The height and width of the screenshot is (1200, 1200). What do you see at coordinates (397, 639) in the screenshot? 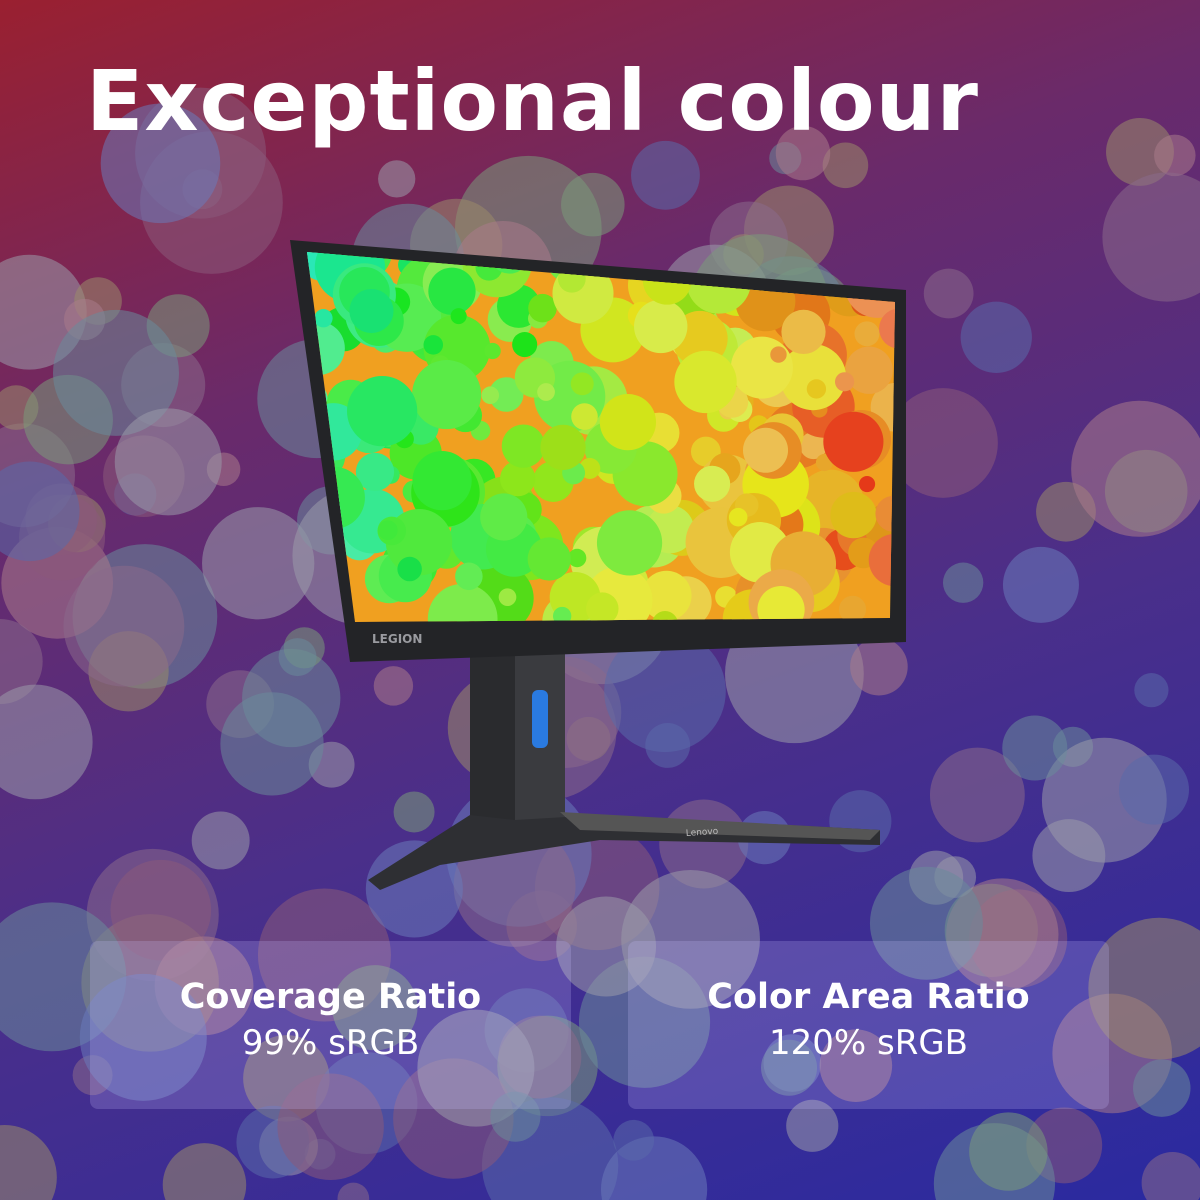
I see `bezel-logo: LEGION` at bounding box center [397, 639].